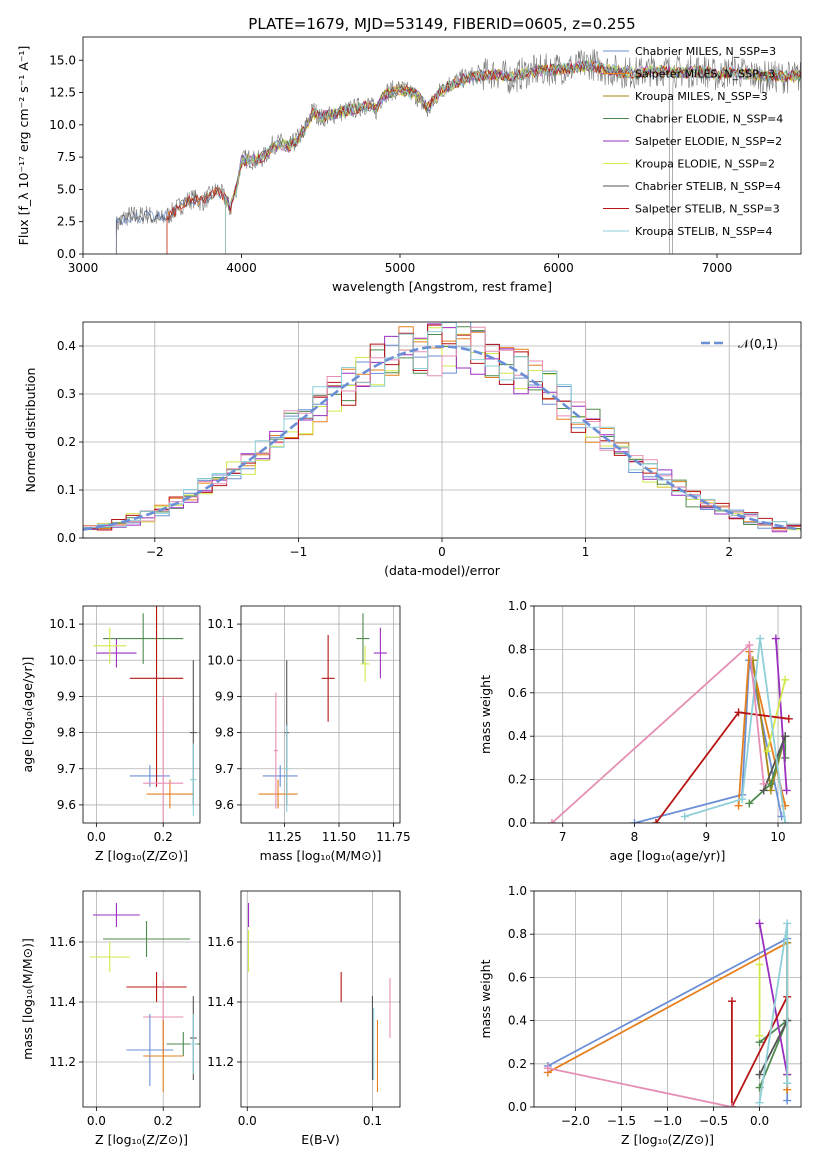  Describe the element at coordinates (758, 344) in the screenshot. I see `legend-entry: 𝒩(0,1)` at that location.